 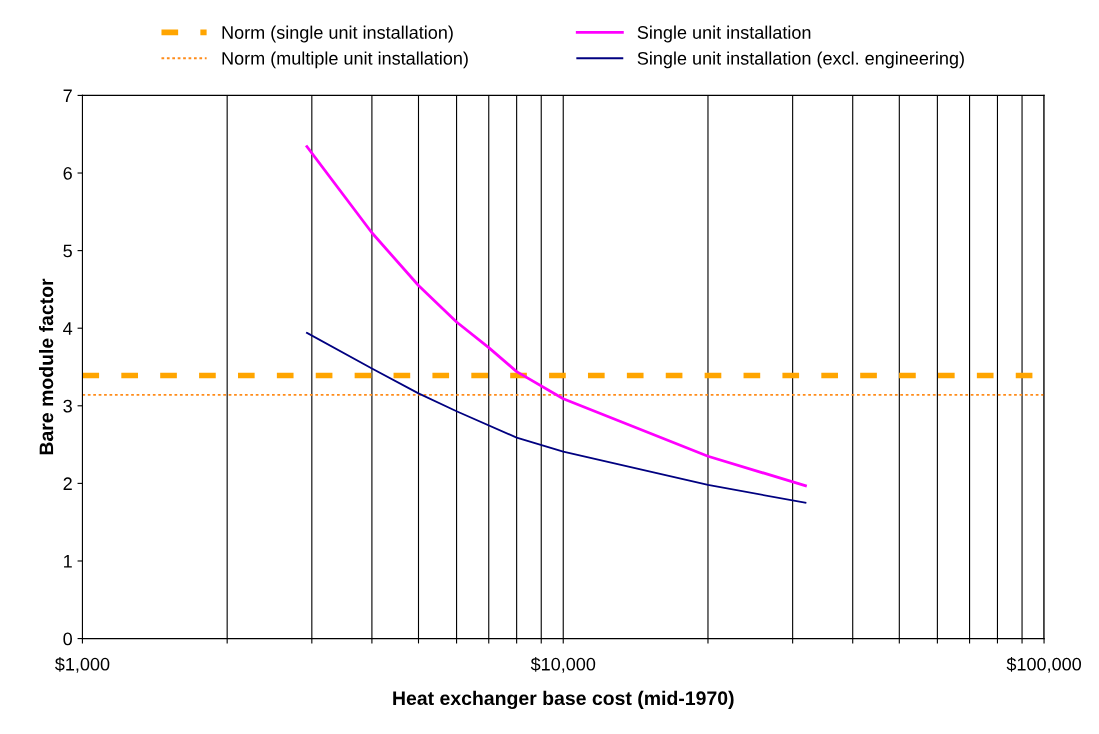 What do you see at coordinates (563, 665) in the screenshot?
I see `x-tick-label: $10,000` at bounding box center [563, 665].